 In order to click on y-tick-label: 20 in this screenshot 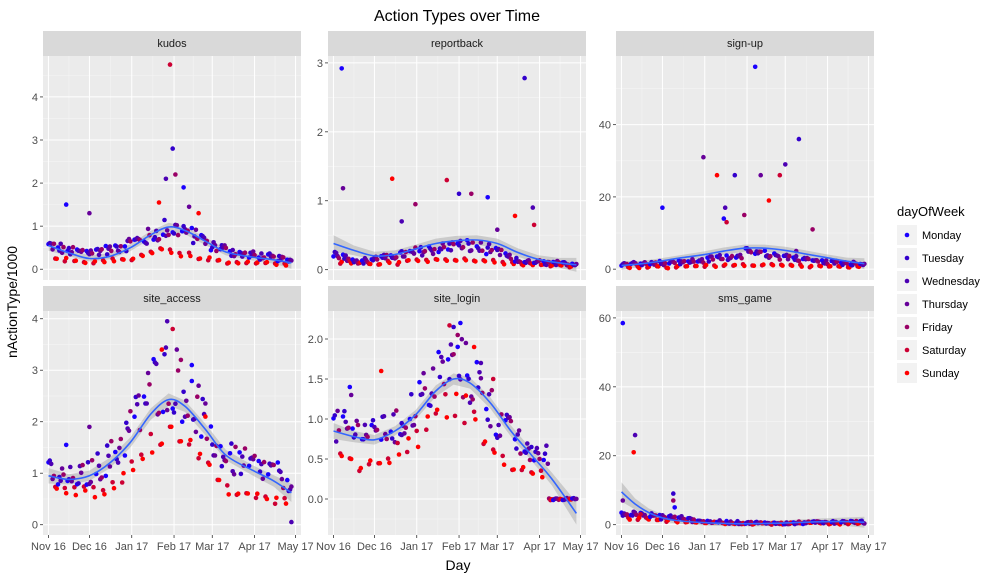, I will do `click(605, 457)`.